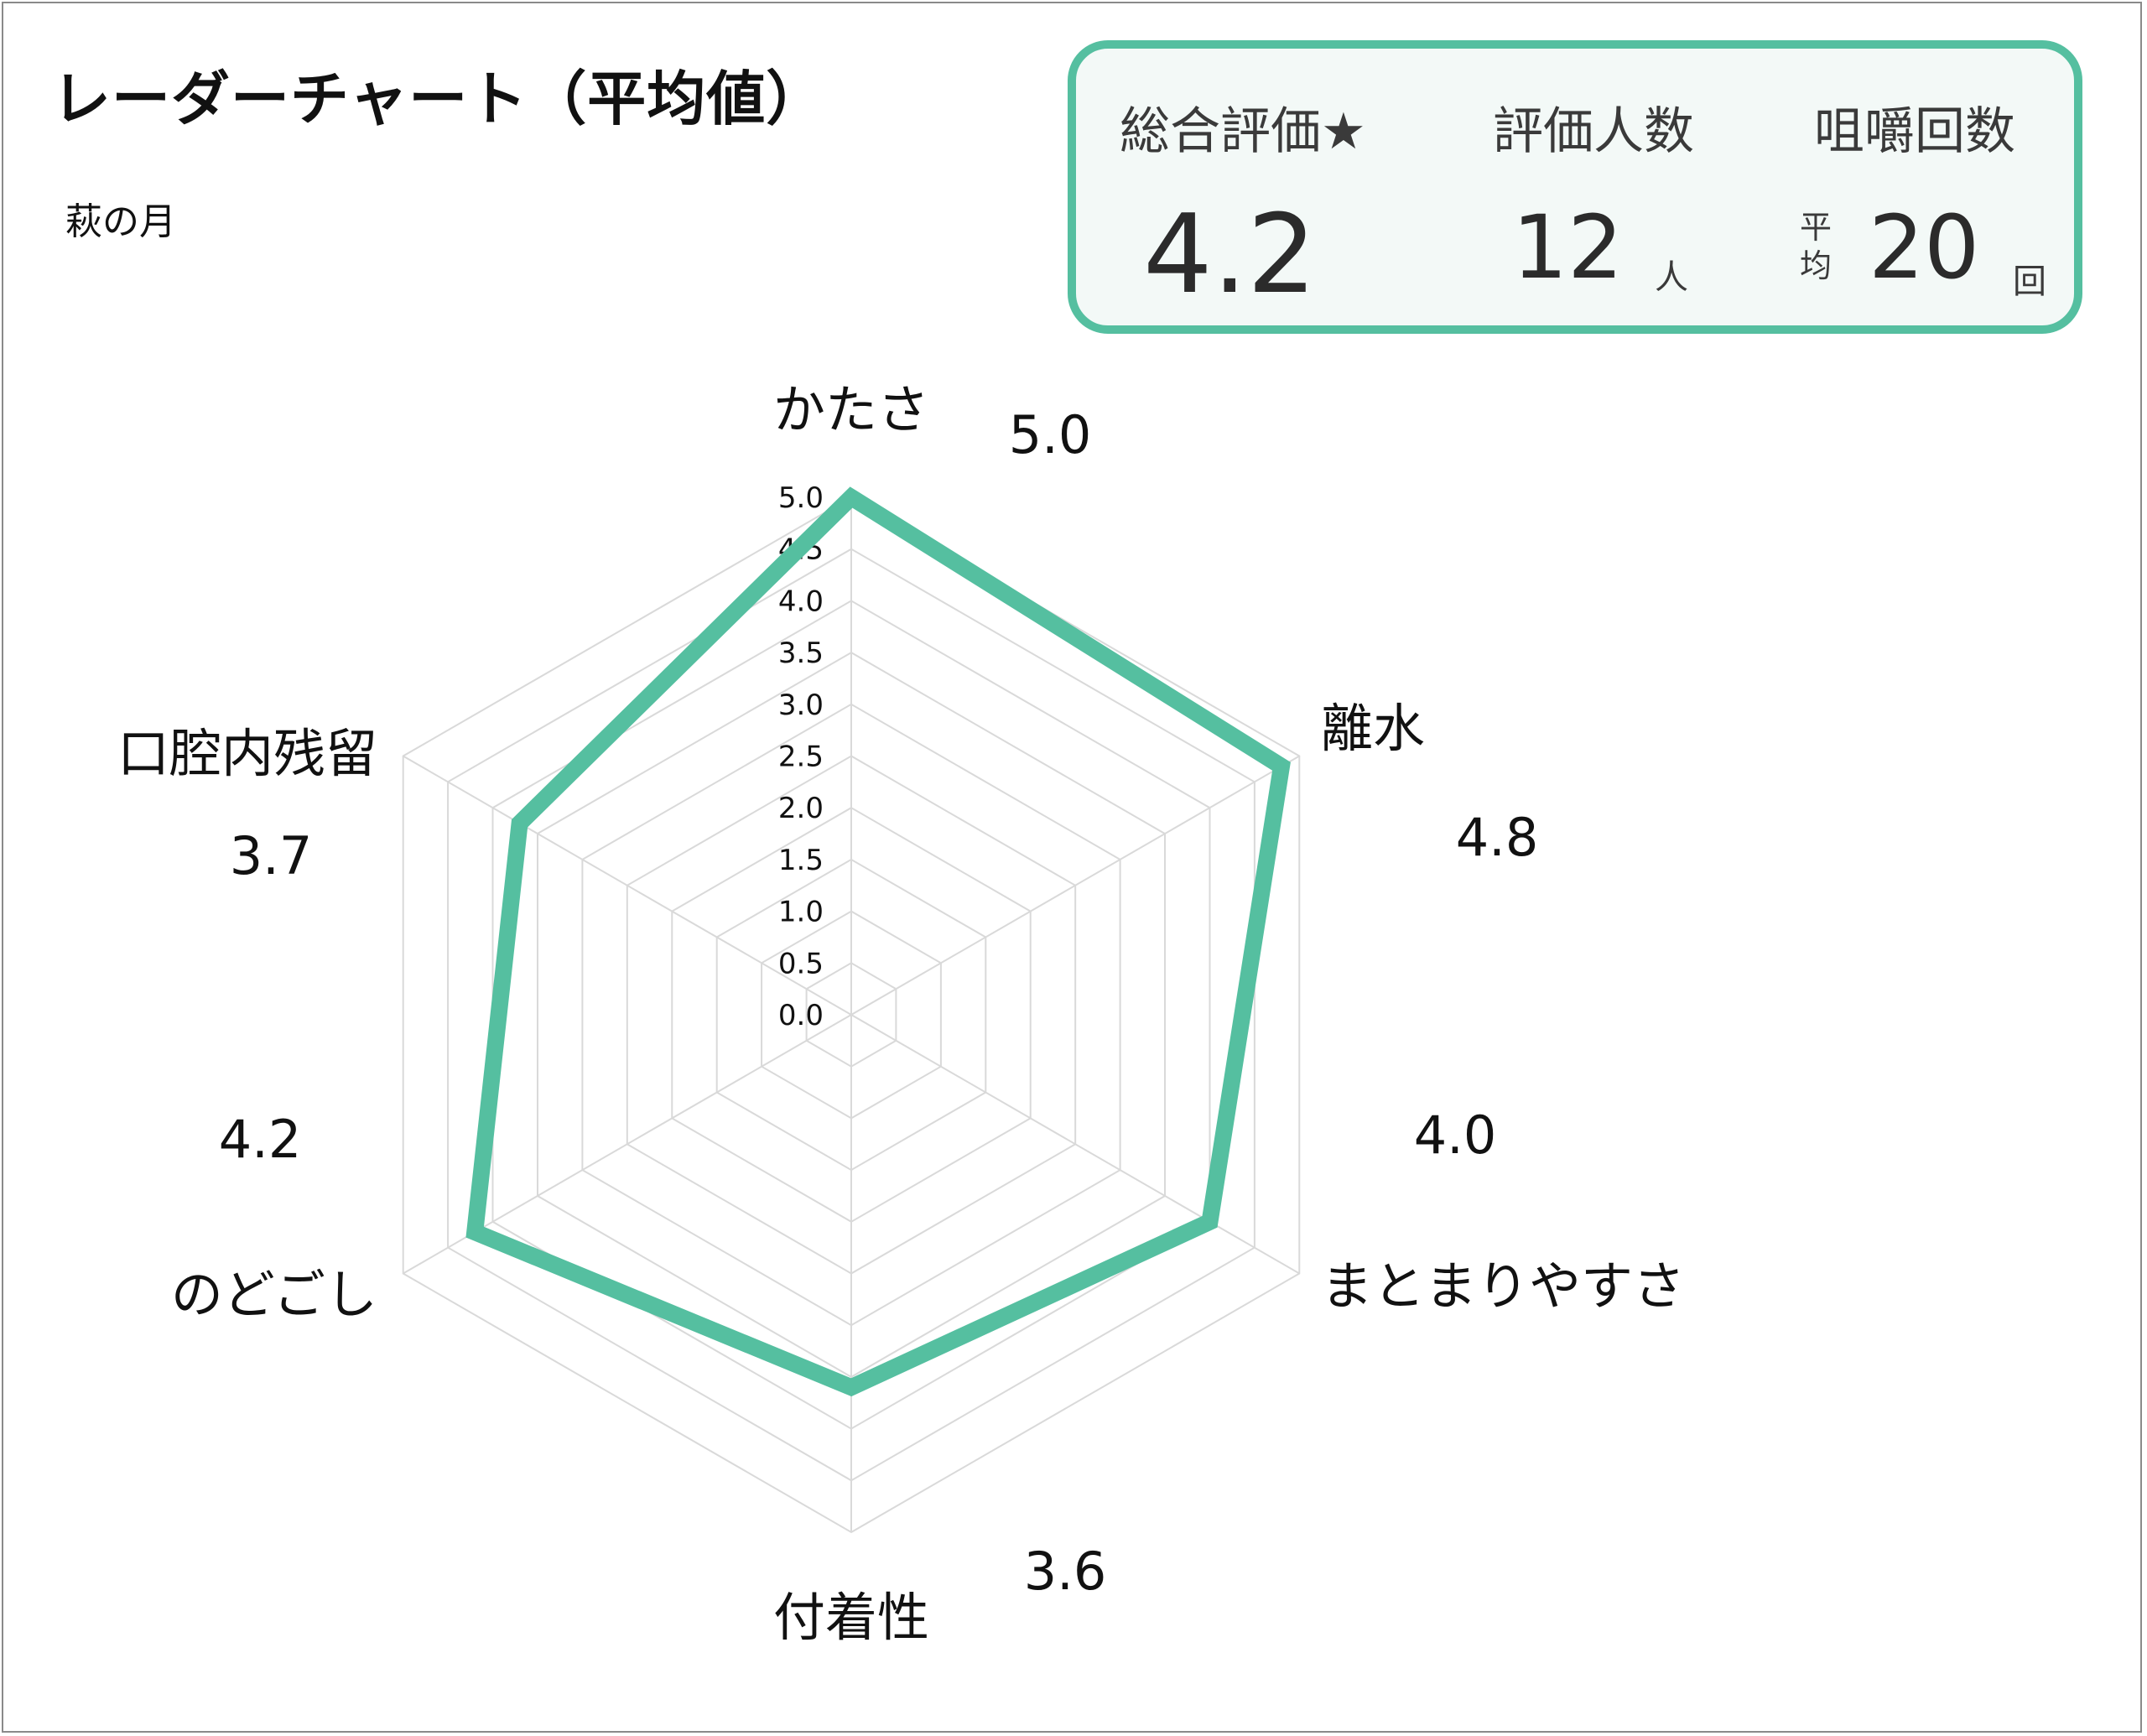 The height and width of the screenshot is (1736, 2147). What do you see at coordinates (1455, 1135) in the screenshot?
I see `value-label: 4.0` at bounding box center [1455, 1135].